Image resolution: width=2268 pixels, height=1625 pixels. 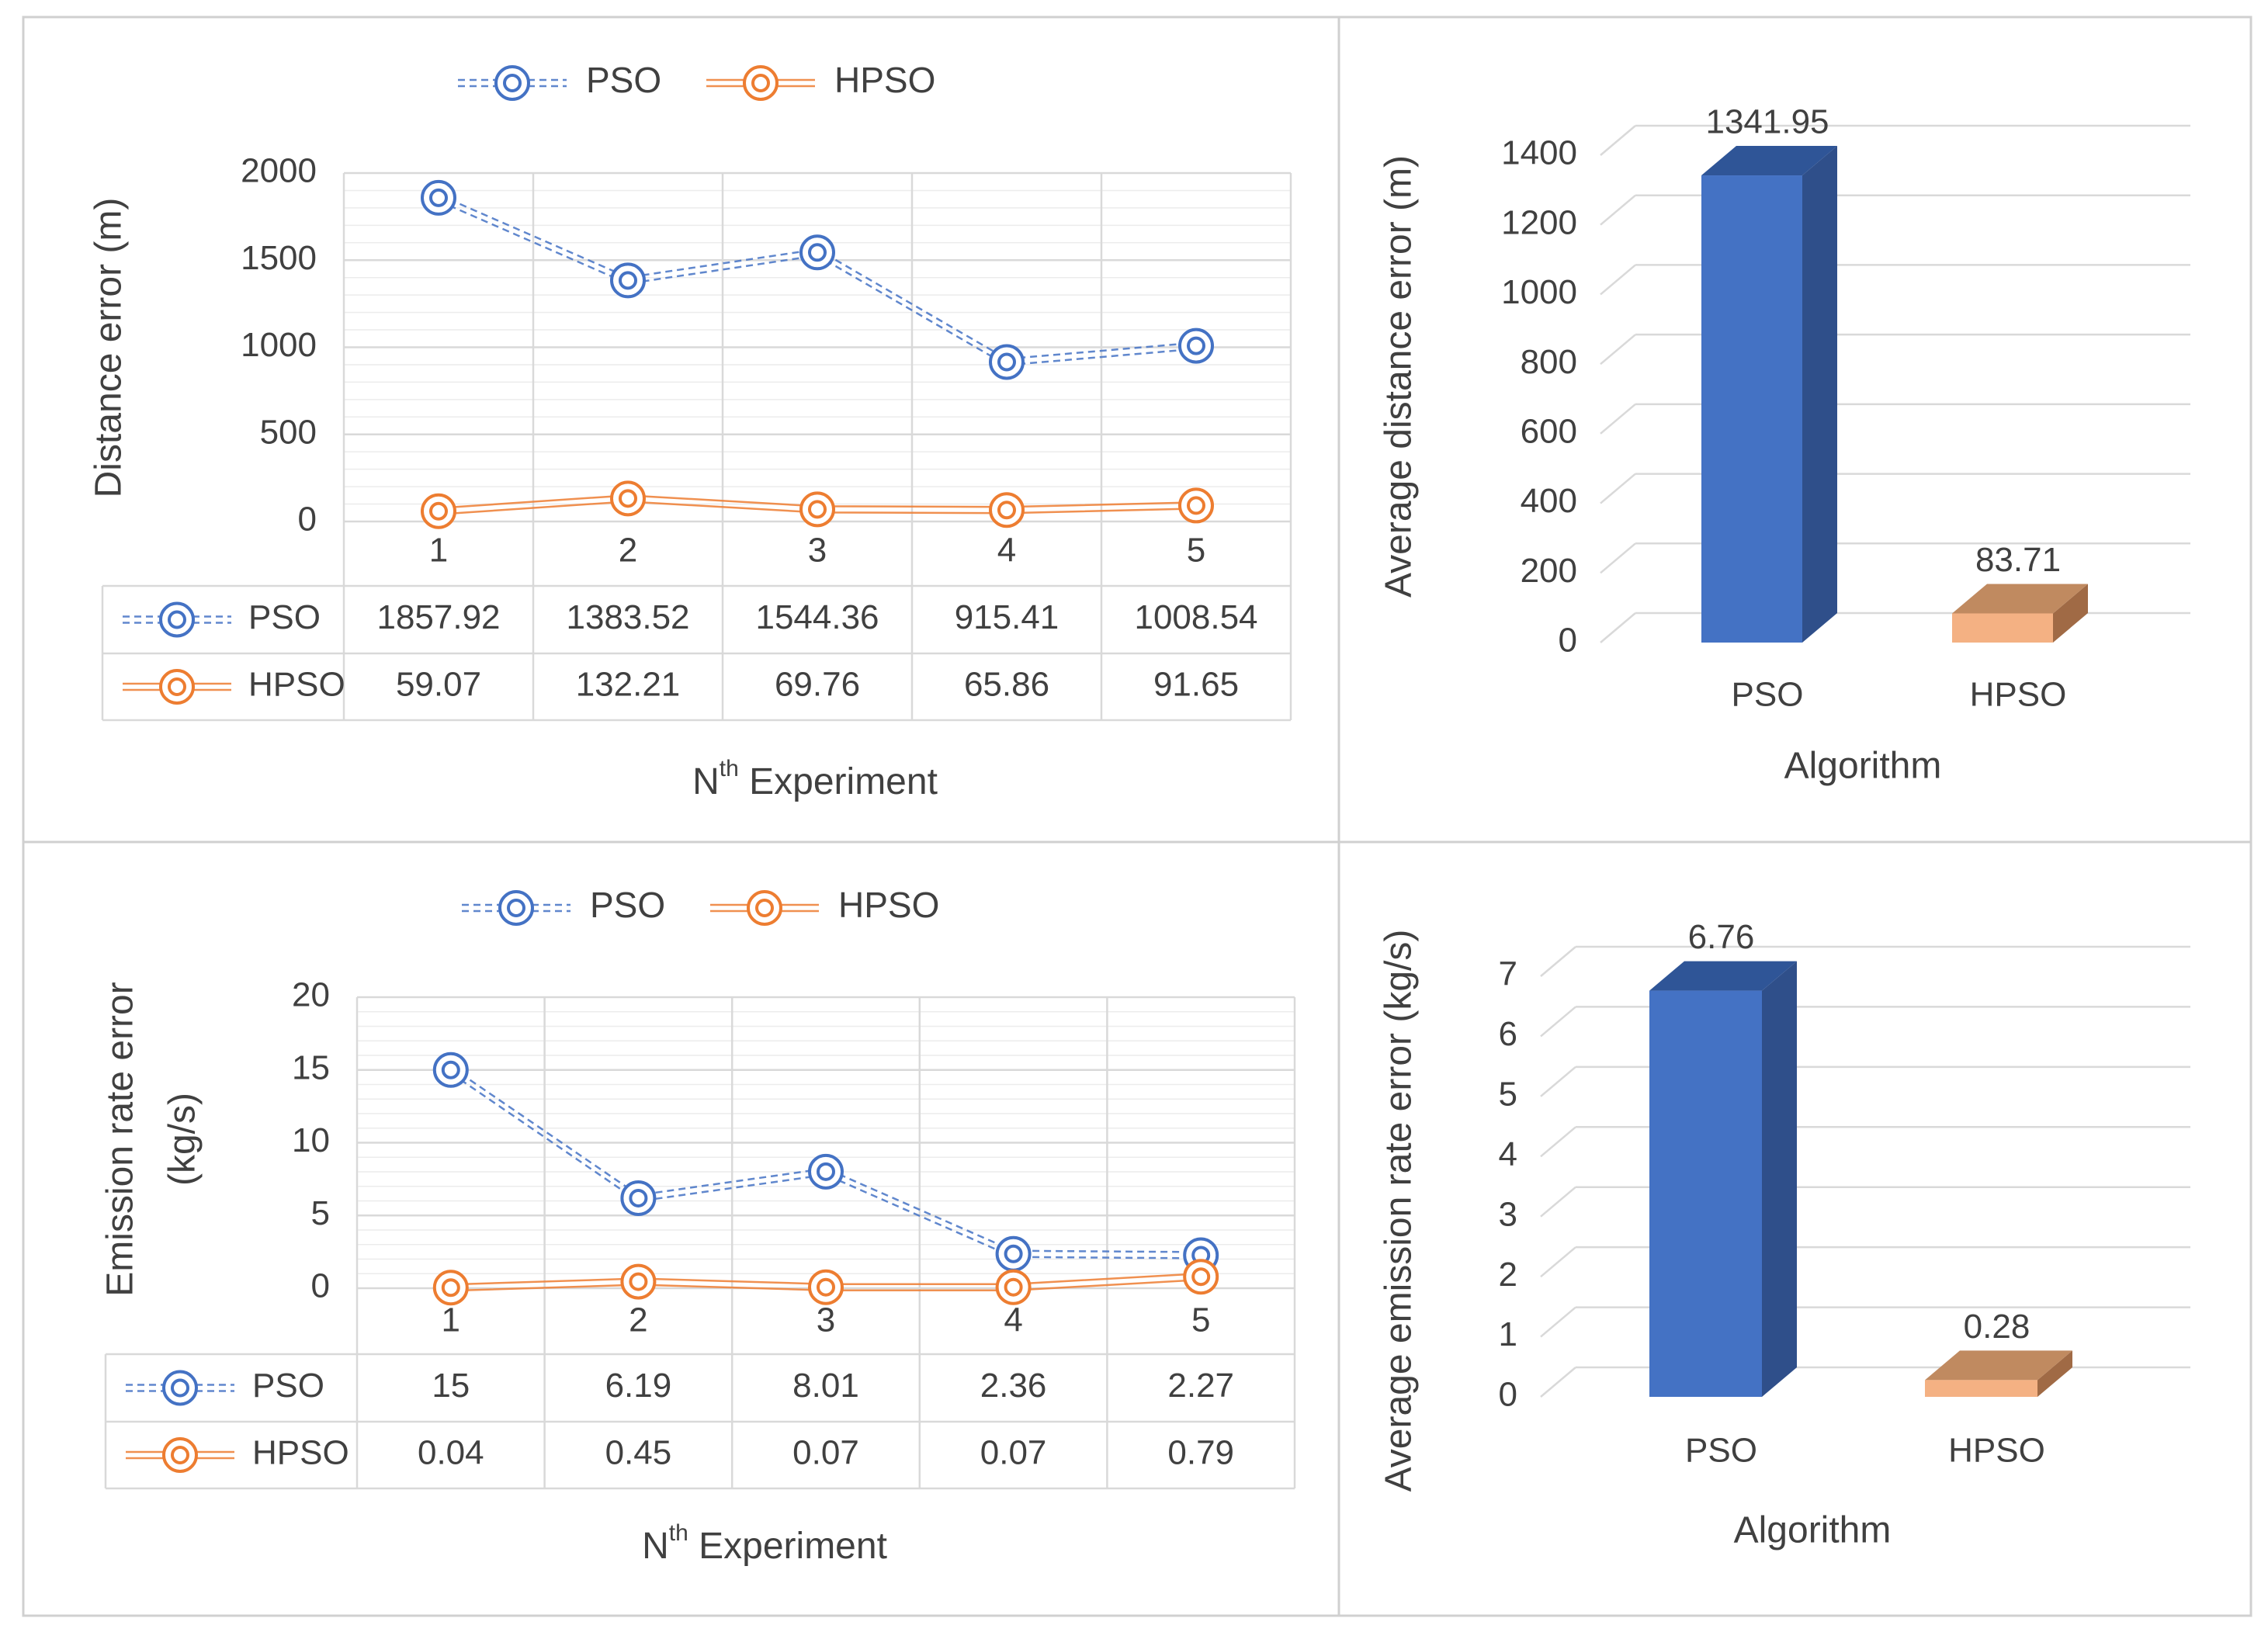 What do you see at coordinates (1508, 1034) in the screenshot?
I see `y-tick-label: 6` at bounding box center [1508, 1034].